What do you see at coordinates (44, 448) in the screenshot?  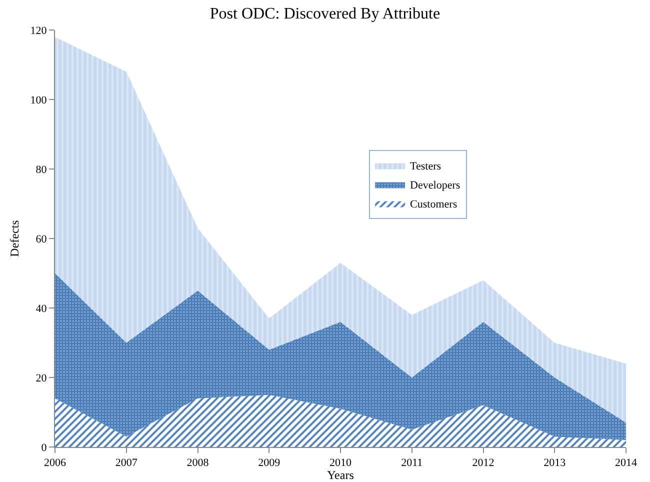 I see `y-tick-label: 0` at bounding box center [44, 448].